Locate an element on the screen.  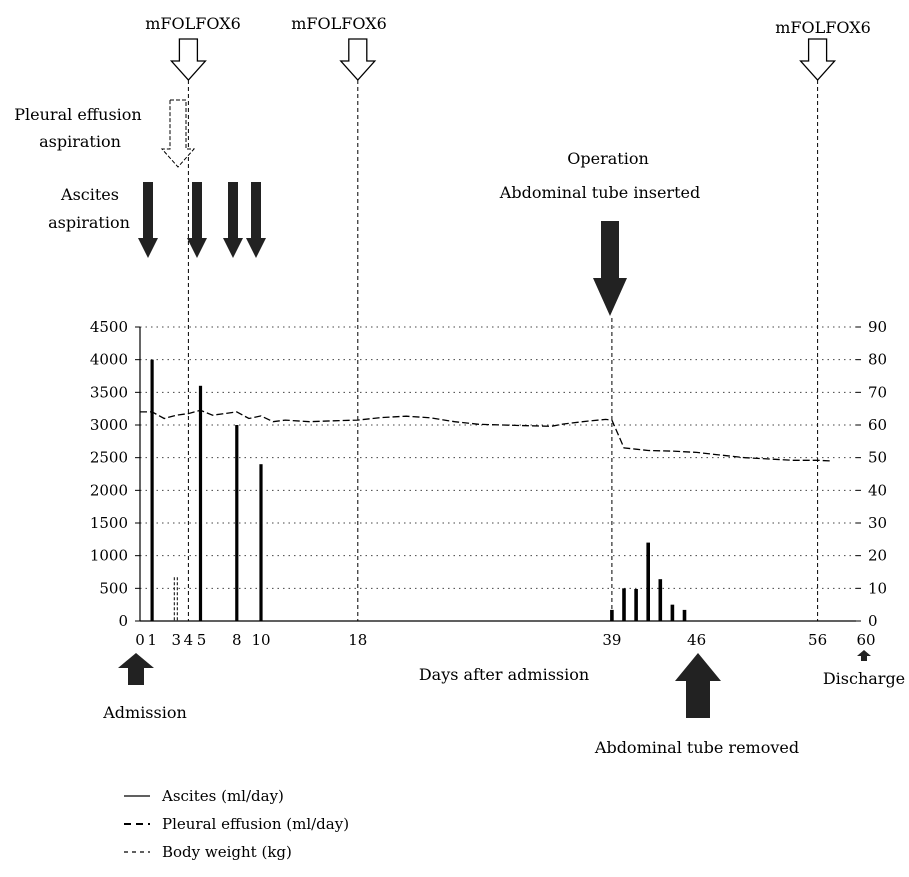
ascites-aspiration-label-line2: aspiration is located at coordinates (89, 222).